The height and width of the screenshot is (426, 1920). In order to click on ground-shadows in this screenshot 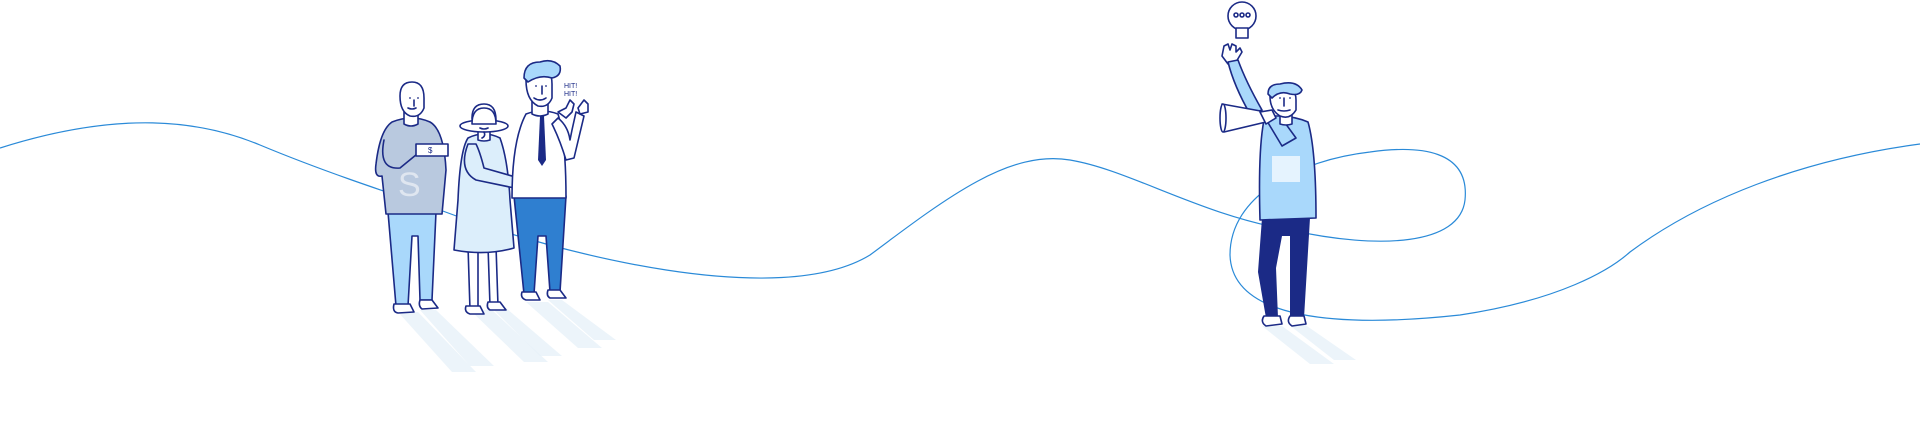, I will do `click(877, 336)`.